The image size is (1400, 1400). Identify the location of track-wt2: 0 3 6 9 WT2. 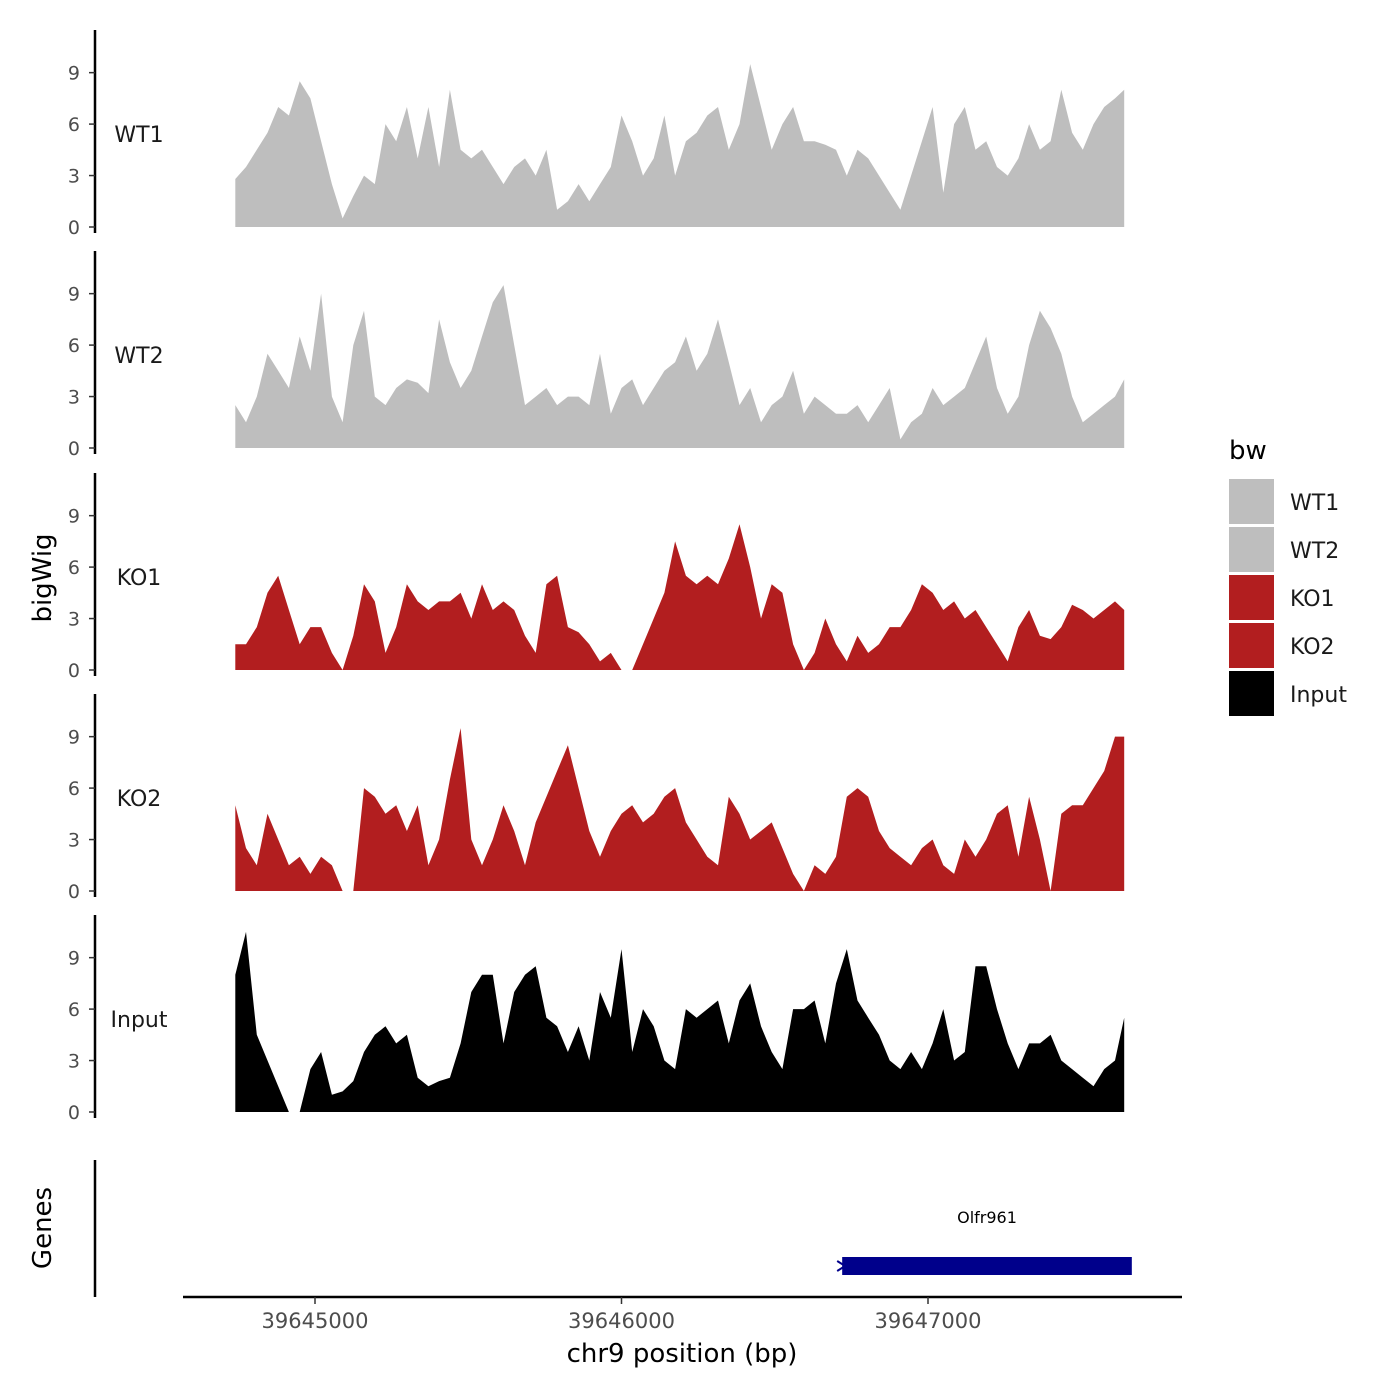
(596, 355).